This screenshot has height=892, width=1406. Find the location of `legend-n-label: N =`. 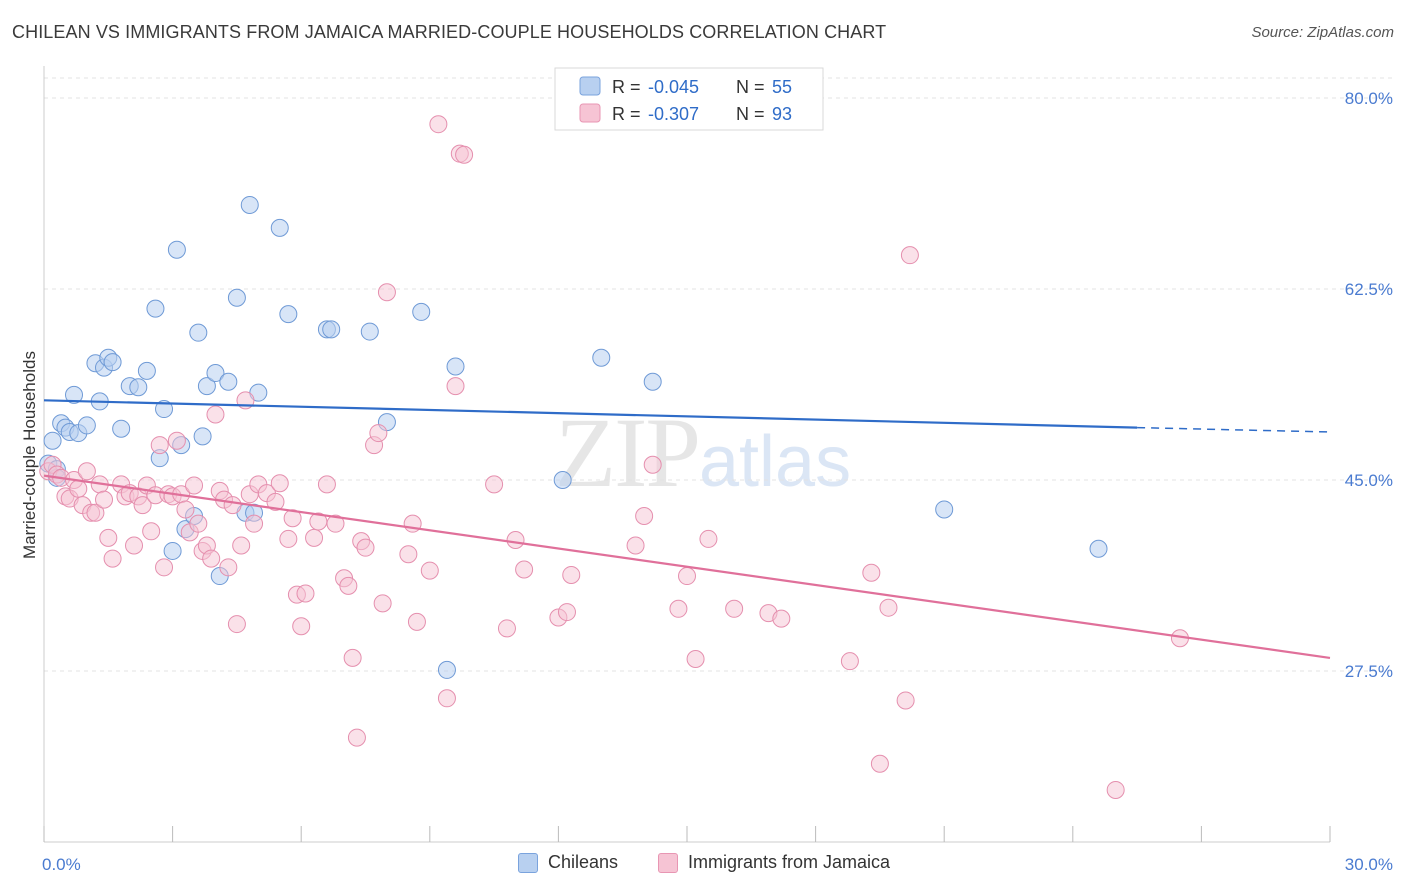

legend-n-label: N = is located at coordinates (750, 87).